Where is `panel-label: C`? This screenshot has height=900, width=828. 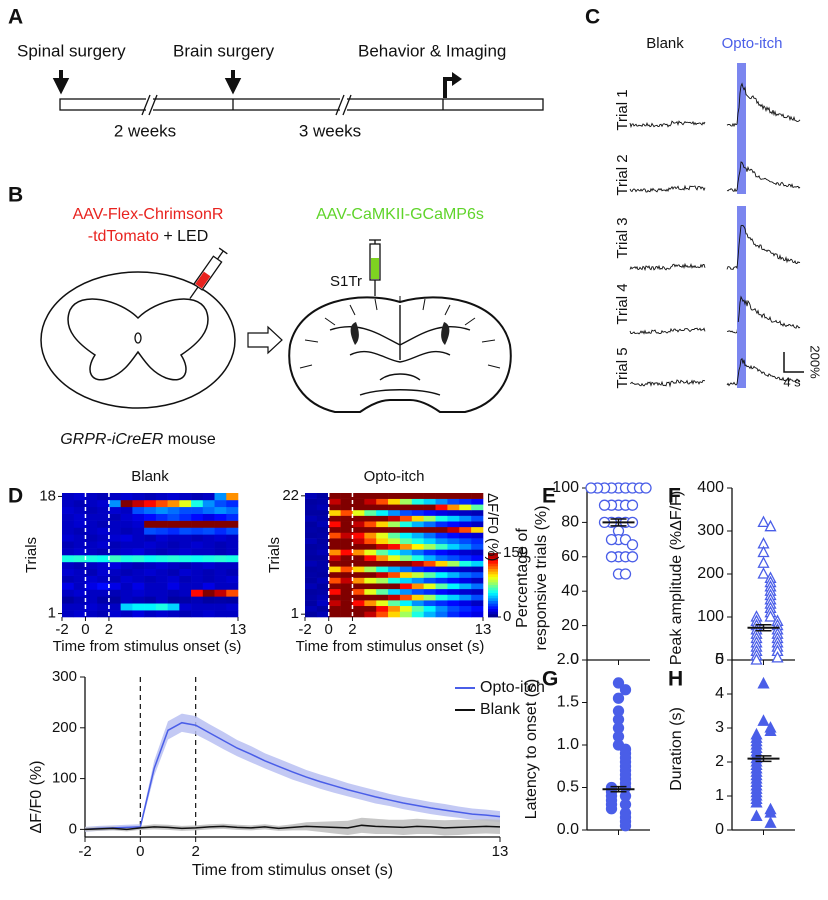 panel-label: C is located at coordinates (592, 17).